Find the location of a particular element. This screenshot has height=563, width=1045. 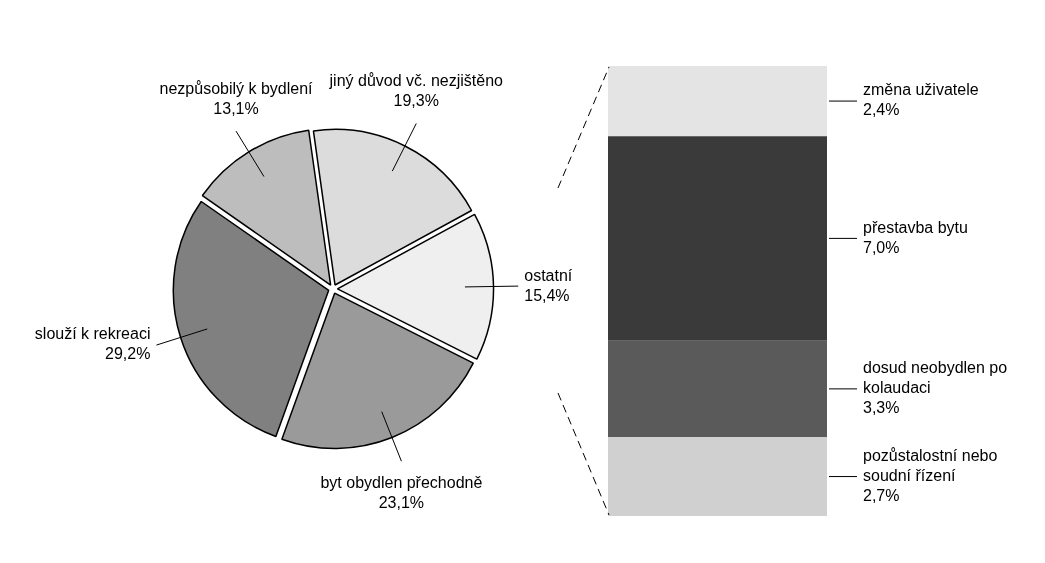

data-label: 23,1% is located at coordinates (401, 502).